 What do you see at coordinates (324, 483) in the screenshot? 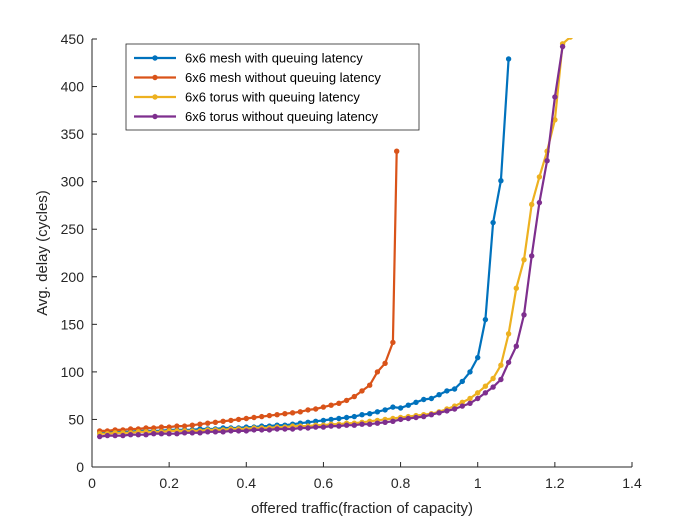
I see `x-tick-label: 0.6` at bounding box center [324, 483].